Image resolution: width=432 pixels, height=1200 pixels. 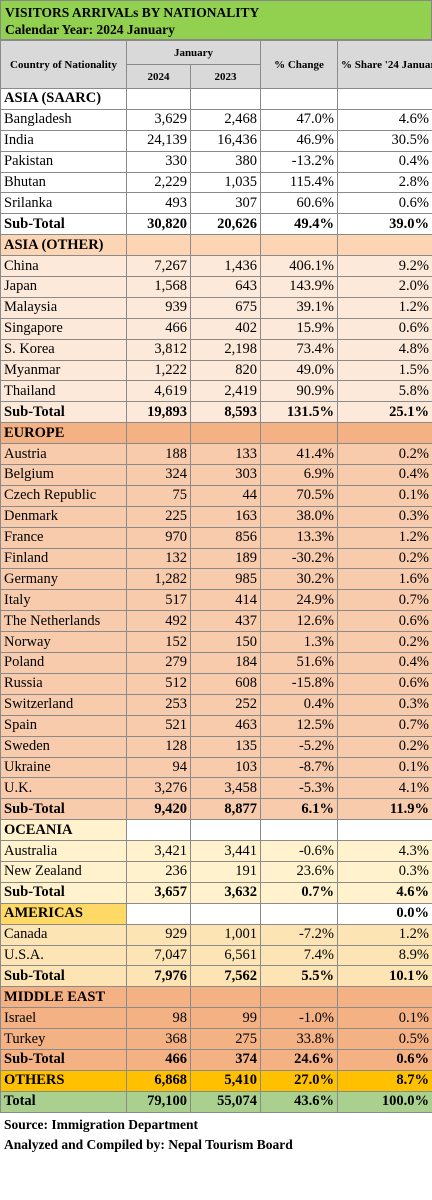 I want to click on cell-value: 3,421, so click(x=158, y=851).